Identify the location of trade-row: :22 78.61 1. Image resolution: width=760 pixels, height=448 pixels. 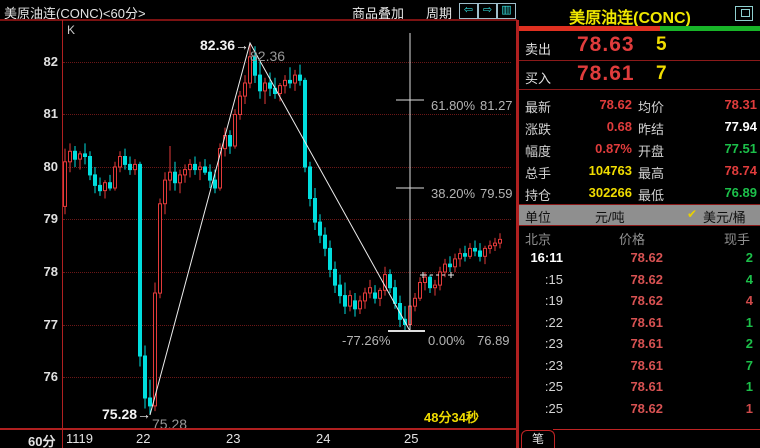
(639, 323).